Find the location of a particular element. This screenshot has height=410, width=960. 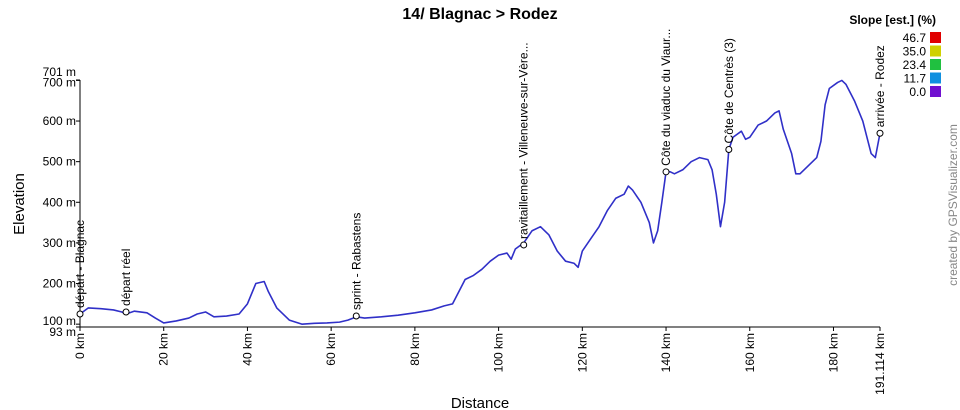

legend-label: 35.0 is located at coordinates (915, 52).